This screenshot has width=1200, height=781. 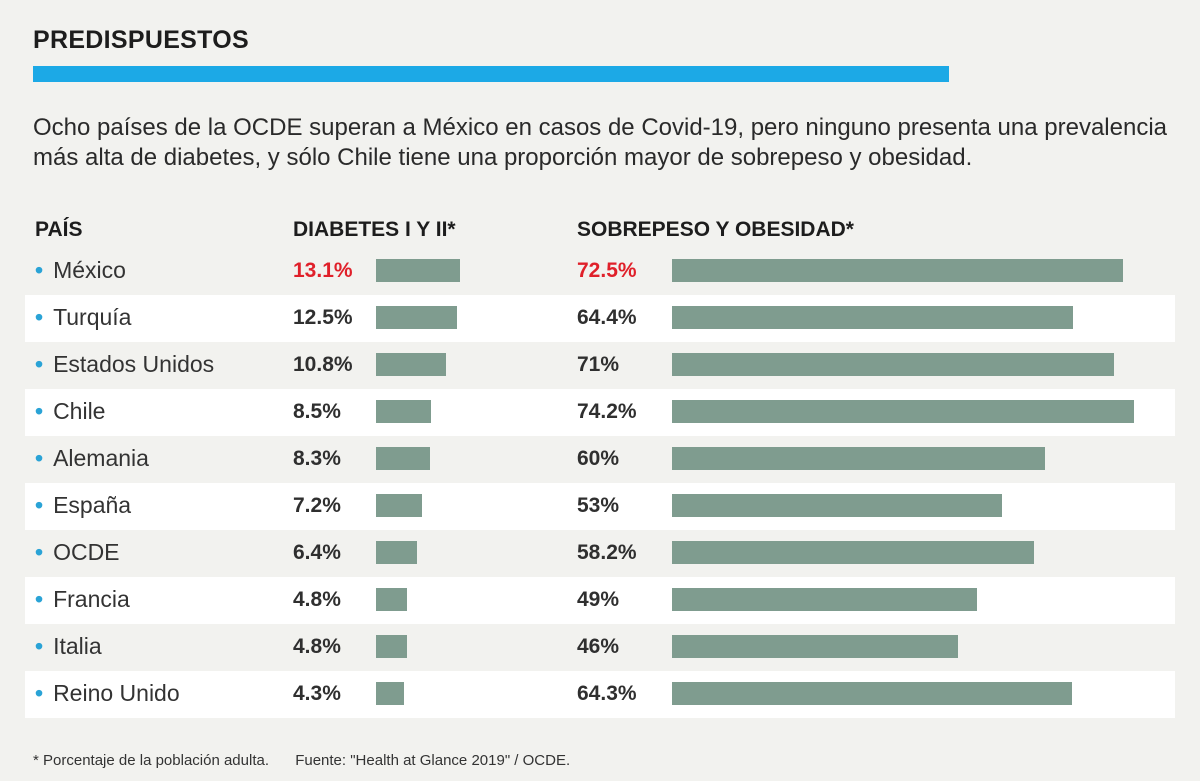 I want to click on table-row: • Turquía 12.5% 64.4%, so click(x=600, y=318).